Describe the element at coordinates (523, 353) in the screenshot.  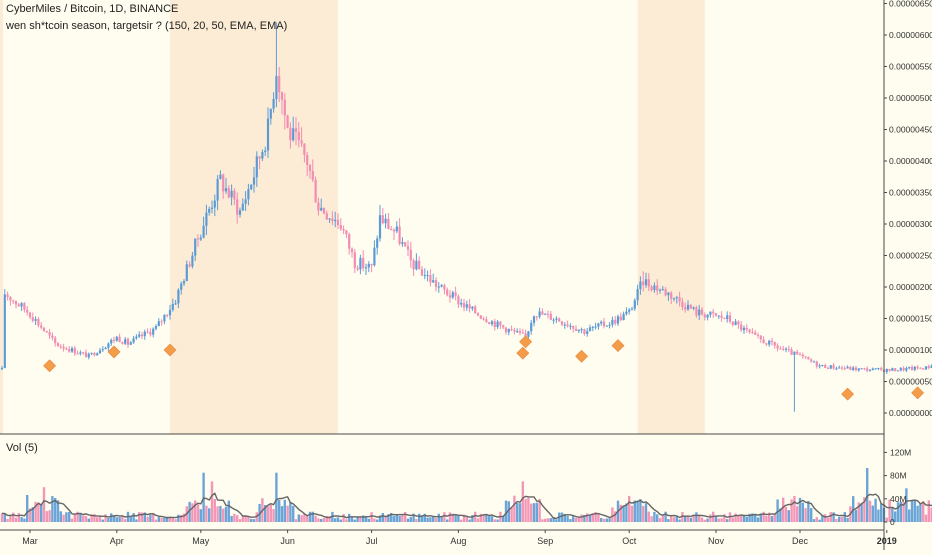
I see `signal-marker` at that location.